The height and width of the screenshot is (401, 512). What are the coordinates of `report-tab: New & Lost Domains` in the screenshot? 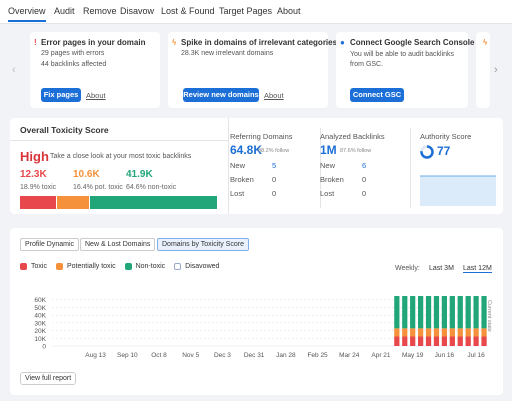 It's located at (118, 244).